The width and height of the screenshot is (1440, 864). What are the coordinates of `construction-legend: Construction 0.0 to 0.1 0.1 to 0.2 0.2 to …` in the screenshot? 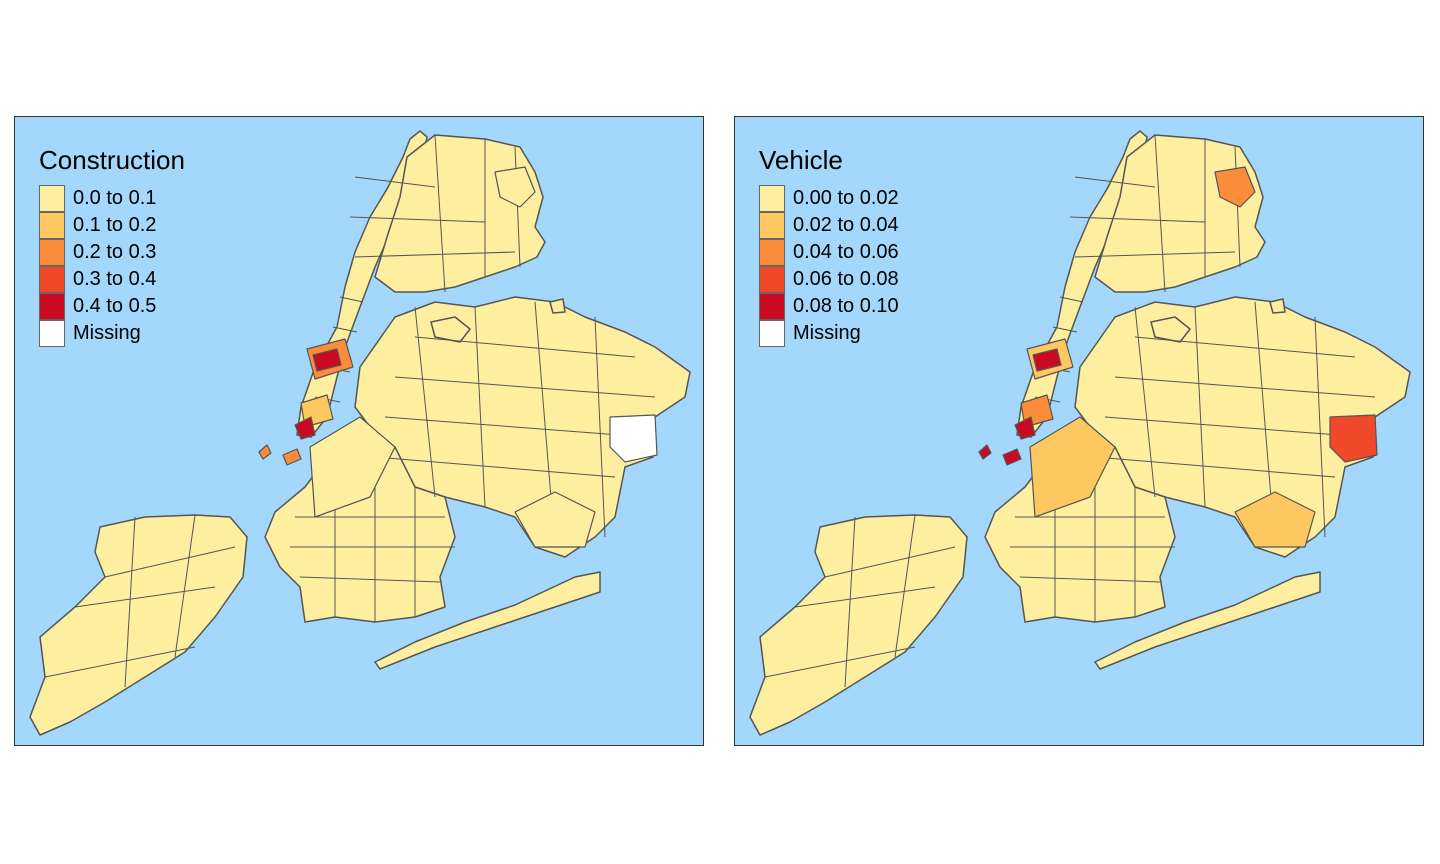 It's located at (112, 246).